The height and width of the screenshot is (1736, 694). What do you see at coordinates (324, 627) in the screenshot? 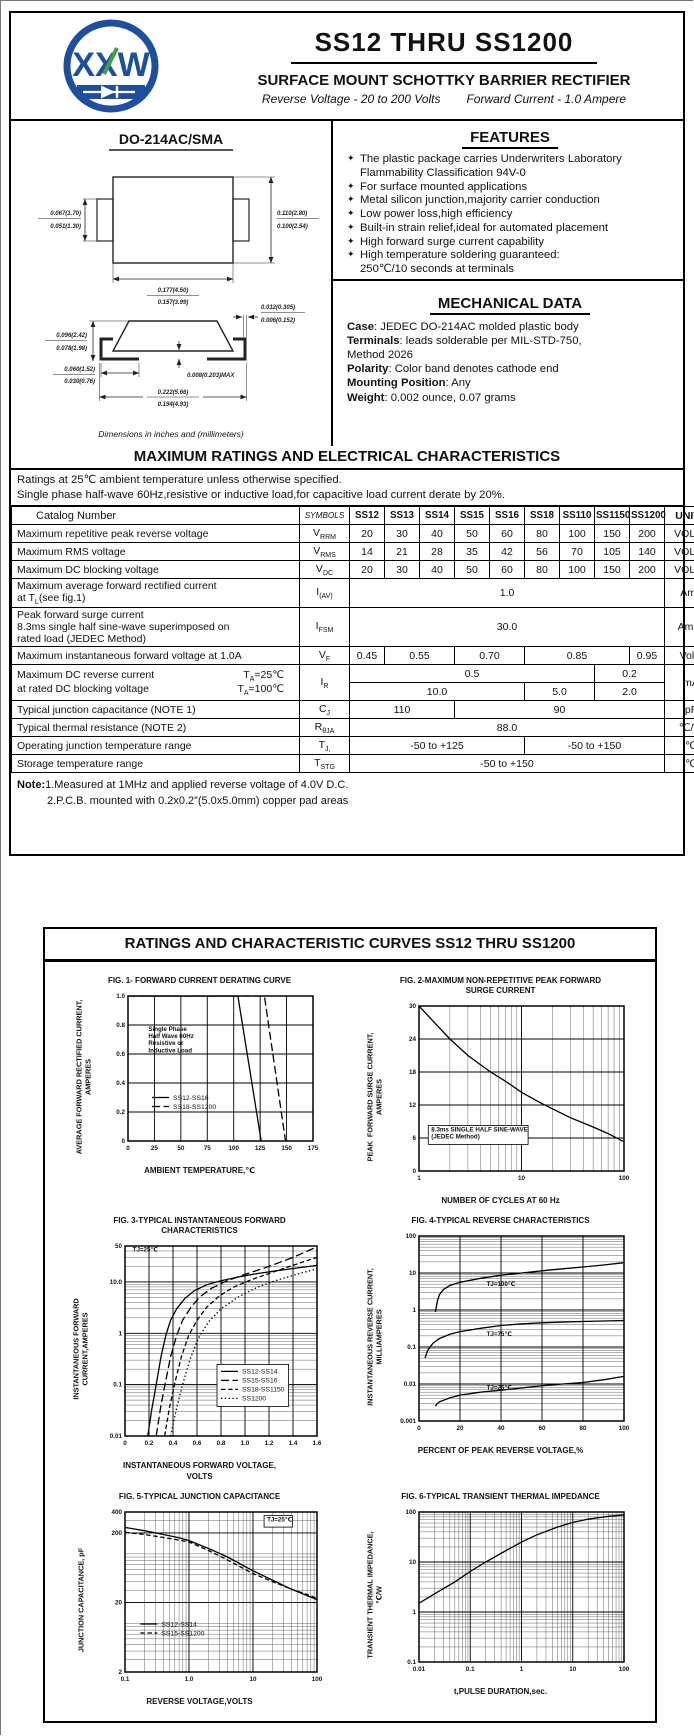
I see `table-cell: IFSM` at bounding box center [324, 627].